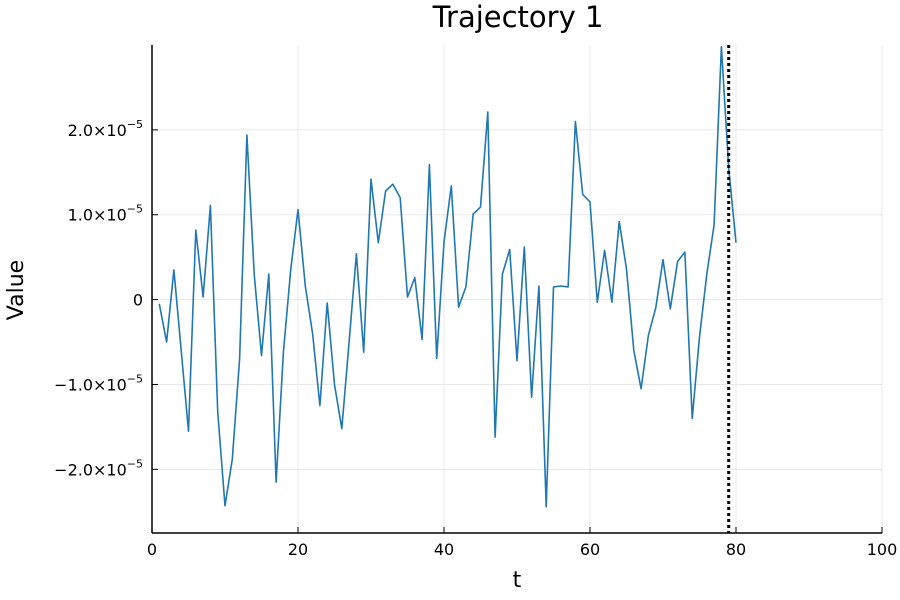 The width and height of the screenshot is (900, 600). I want to click on x-axis-label: t, so click(517, 580).